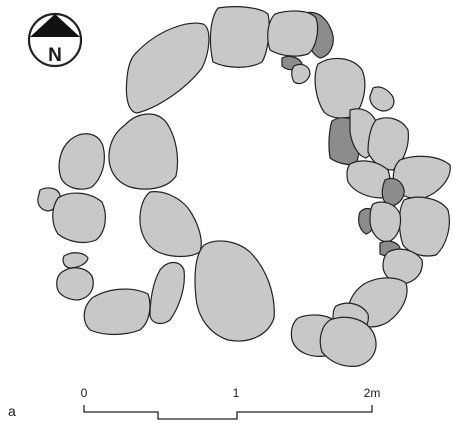 The height and width of the screenshot is (429, 453). Describe the element at coordinates (372, 393) in the screenshot. I see `scale-tick-2m: 2m` at that location.